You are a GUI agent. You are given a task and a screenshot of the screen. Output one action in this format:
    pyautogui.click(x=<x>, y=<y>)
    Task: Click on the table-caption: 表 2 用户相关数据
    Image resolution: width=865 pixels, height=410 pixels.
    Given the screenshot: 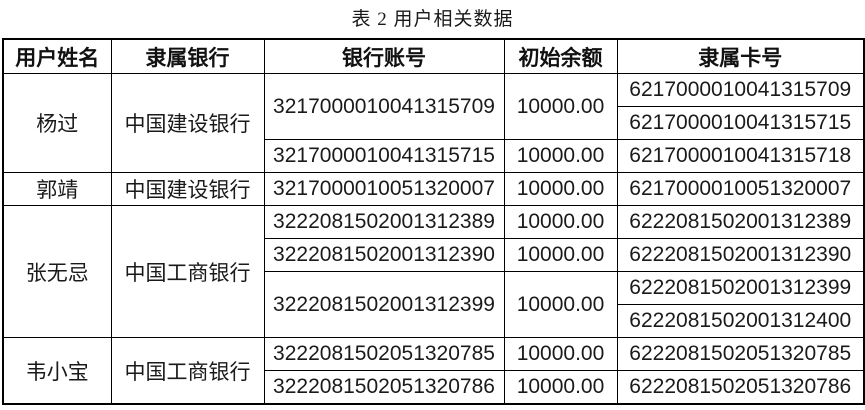 What is the action you would take?
    pyautogui.click(x=432, y=19)
    